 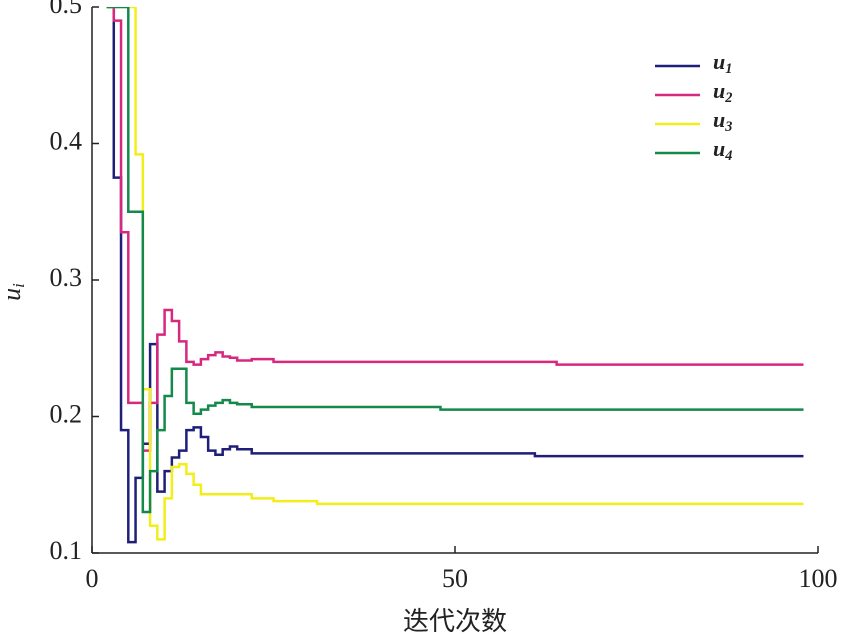 What do you see at coordinates (722, 121) in the screenshot?
I see `legend-label: u3` at bounding box center [722, 121].